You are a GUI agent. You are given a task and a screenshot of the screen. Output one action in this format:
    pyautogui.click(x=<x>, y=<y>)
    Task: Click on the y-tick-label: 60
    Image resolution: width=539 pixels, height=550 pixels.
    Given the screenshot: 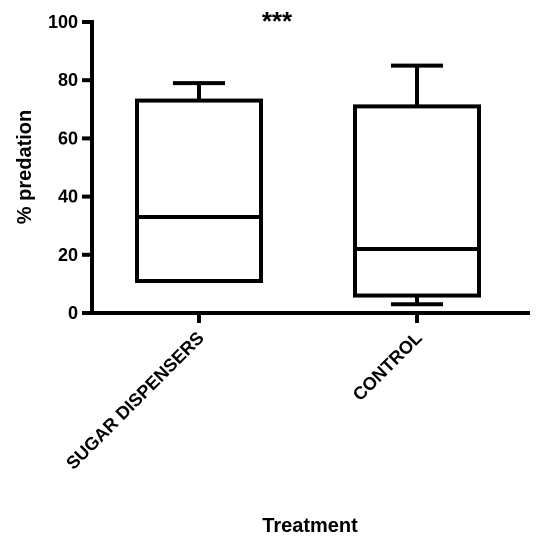 What is the action you would take?
    pyautogui.click(x=68, y=138)
    